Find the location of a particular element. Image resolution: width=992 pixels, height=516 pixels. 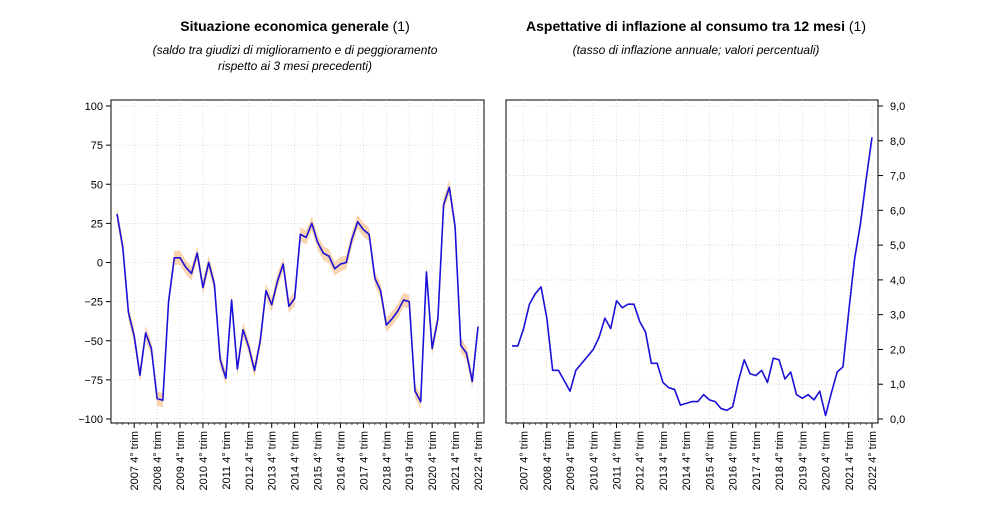

right-x-tick-label: 2010 4° trim is located at coordinates (594, 460).